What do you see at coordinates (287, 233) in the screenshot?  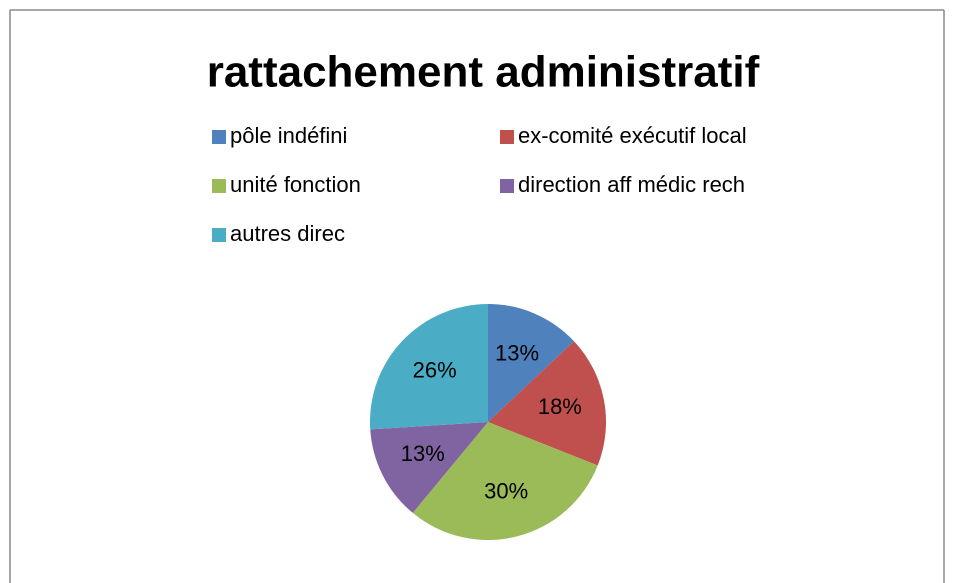 I see `legend-label: autres direc` at bounding box center [287, 233].